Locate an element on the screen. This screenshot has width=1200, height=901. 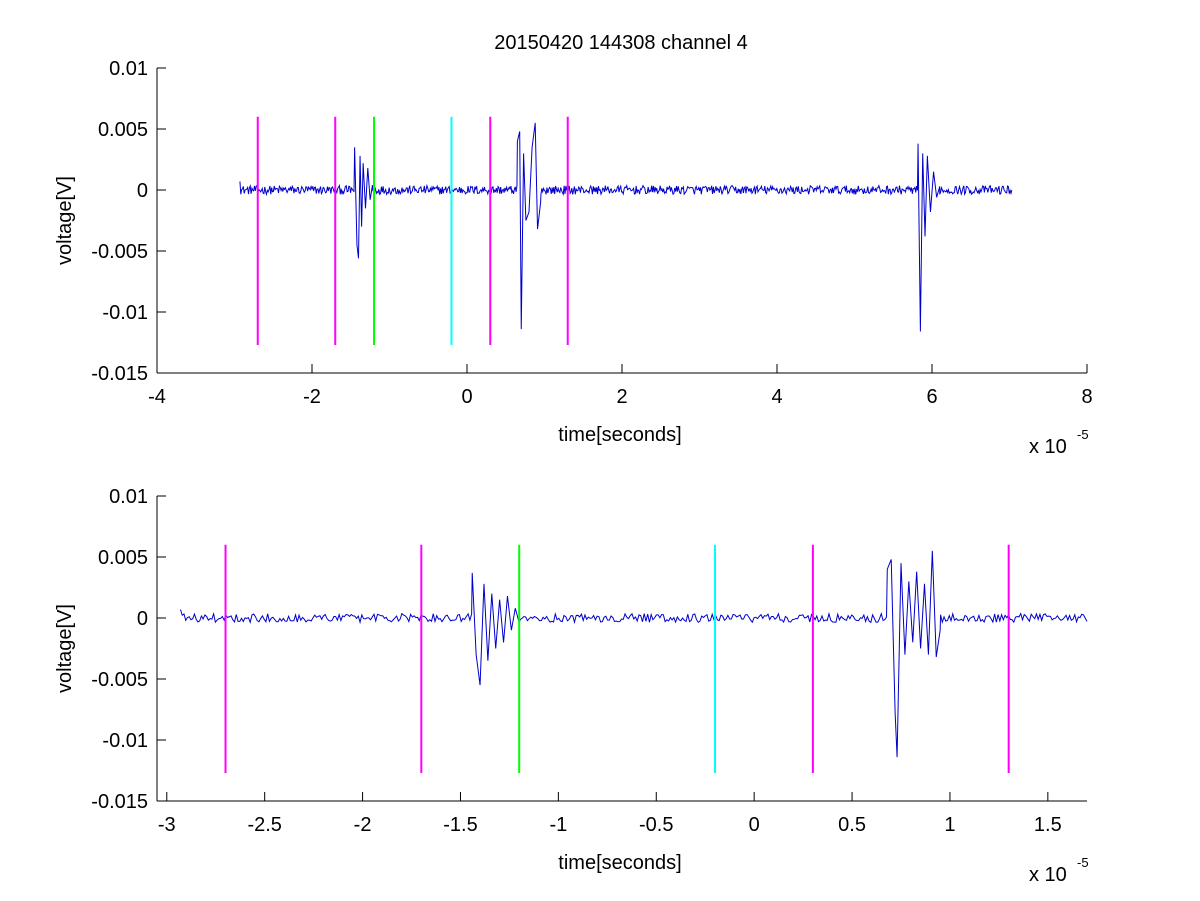
x-tick-label: 1.5 is located at coordinates (1048, 825).